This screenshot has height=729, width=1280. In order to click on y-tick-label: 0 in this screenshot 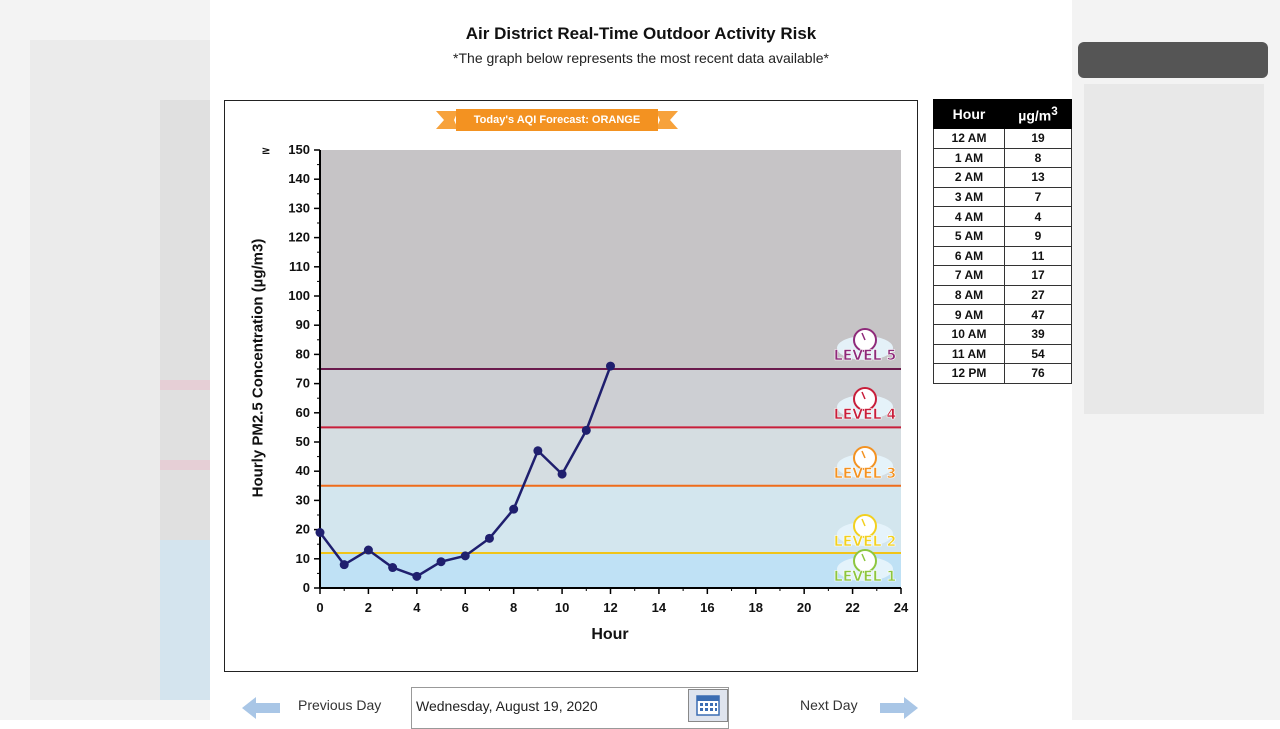, I will do `click(306, 587)`.